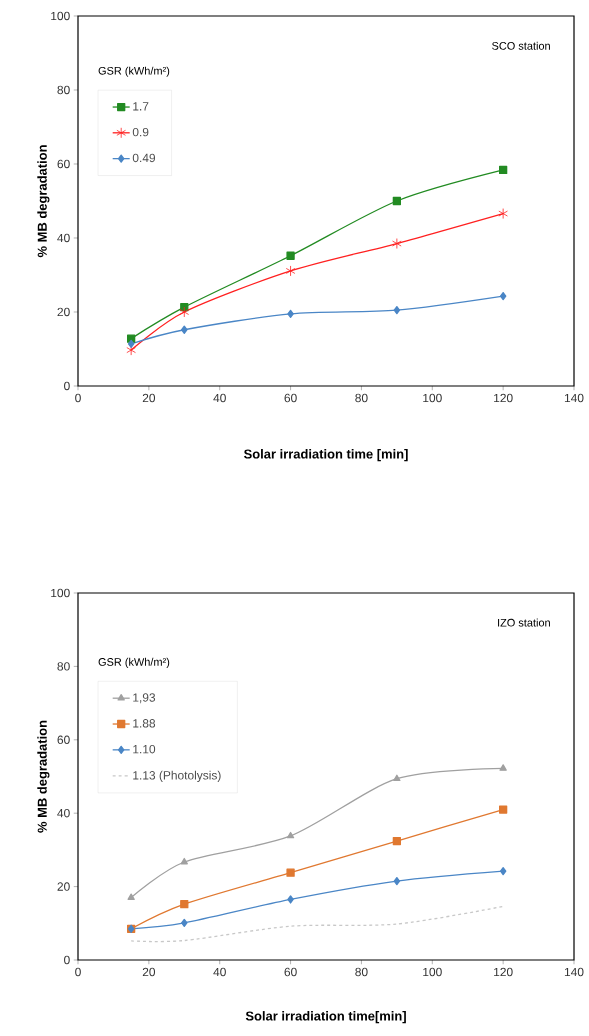  Describe the element at coordinates (144, 158) in the screenshot. I see `legend-label: 0.49` at that location.